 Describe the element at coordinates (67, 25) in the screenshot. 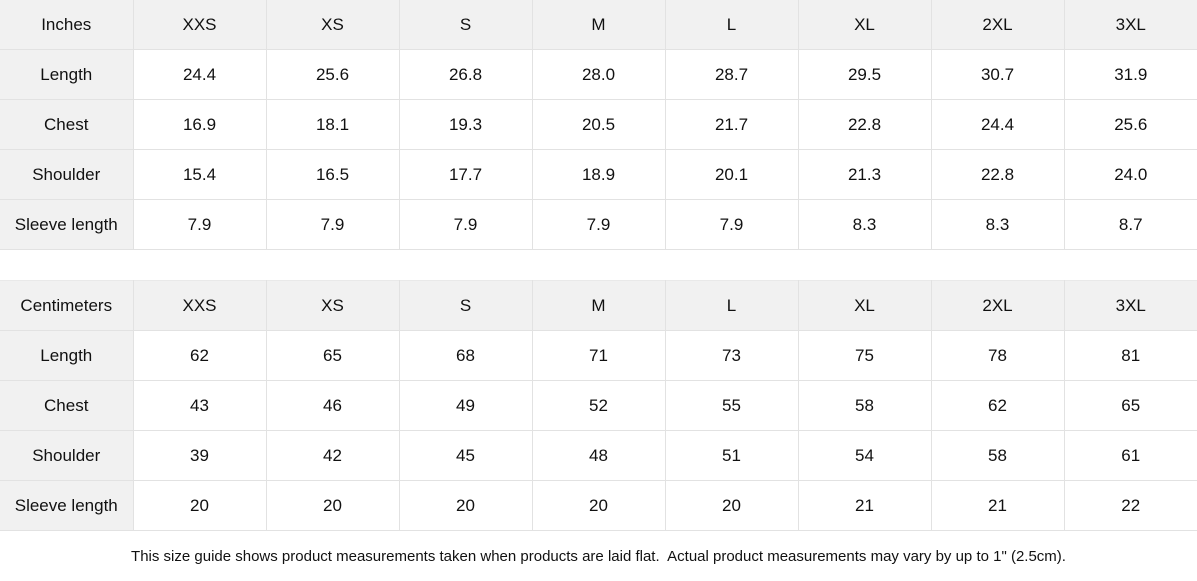

I see `unit-header-cell: Inches` at that location.